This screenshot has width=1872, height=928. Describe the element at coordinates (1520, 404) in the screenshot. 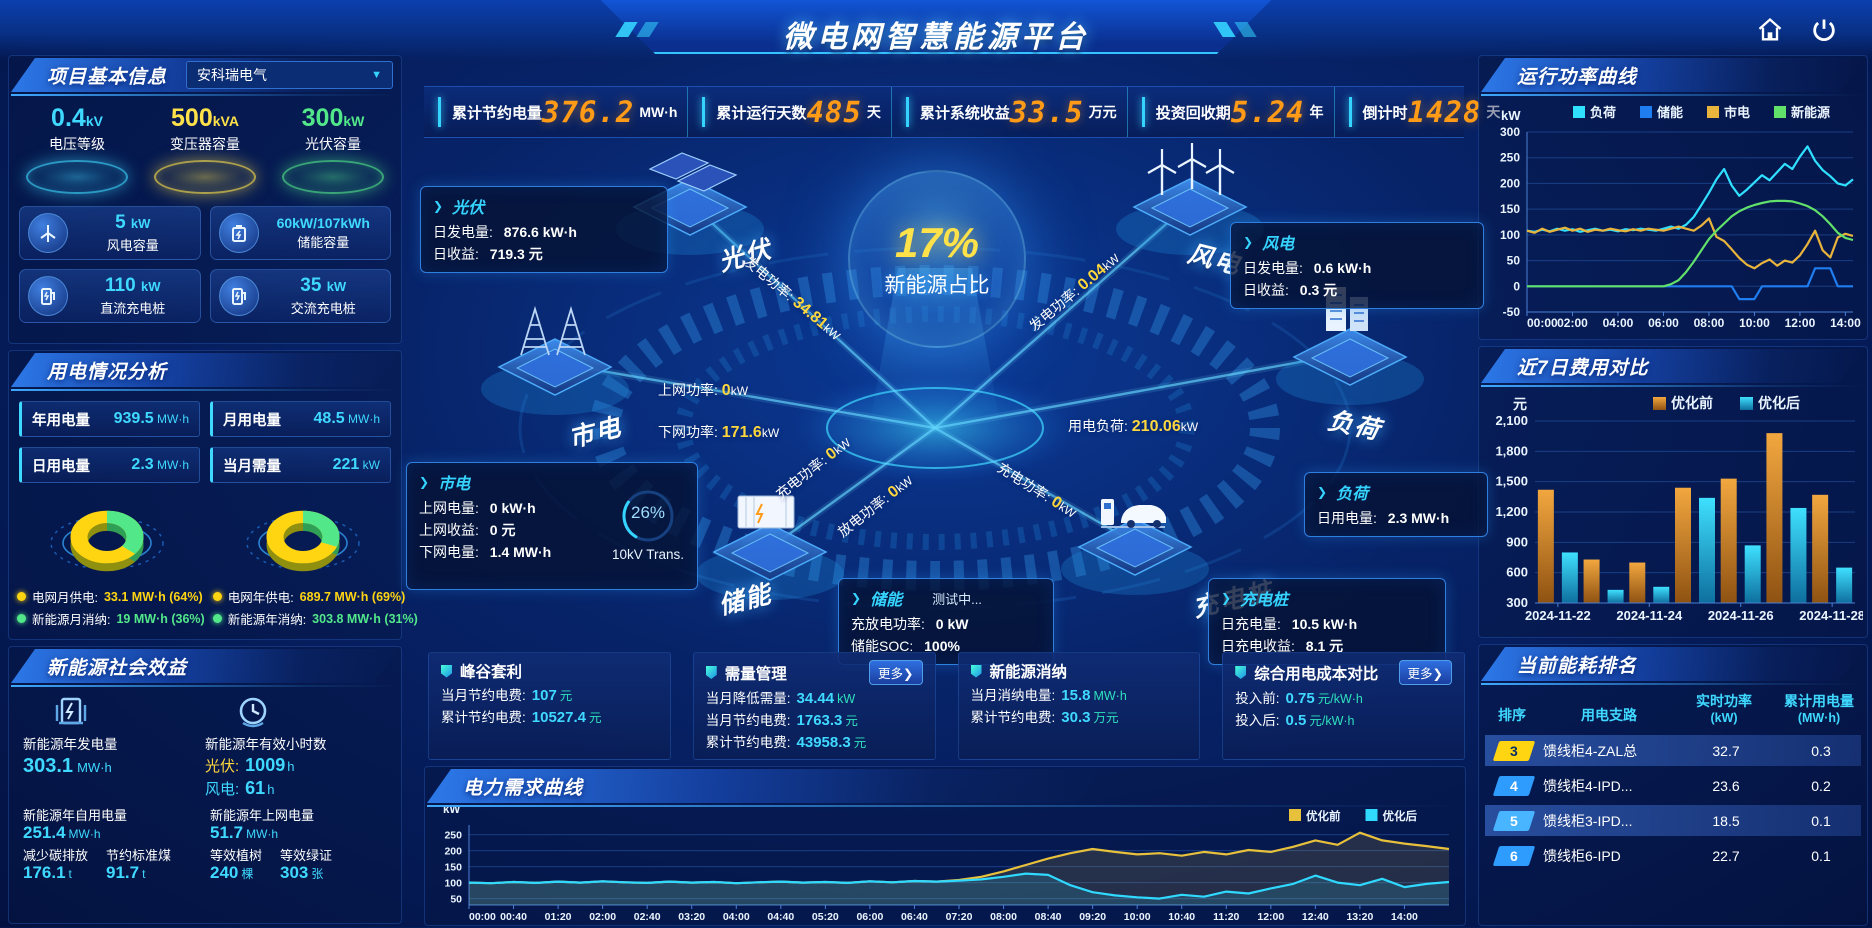

I see `svg-text: 元` at that location.